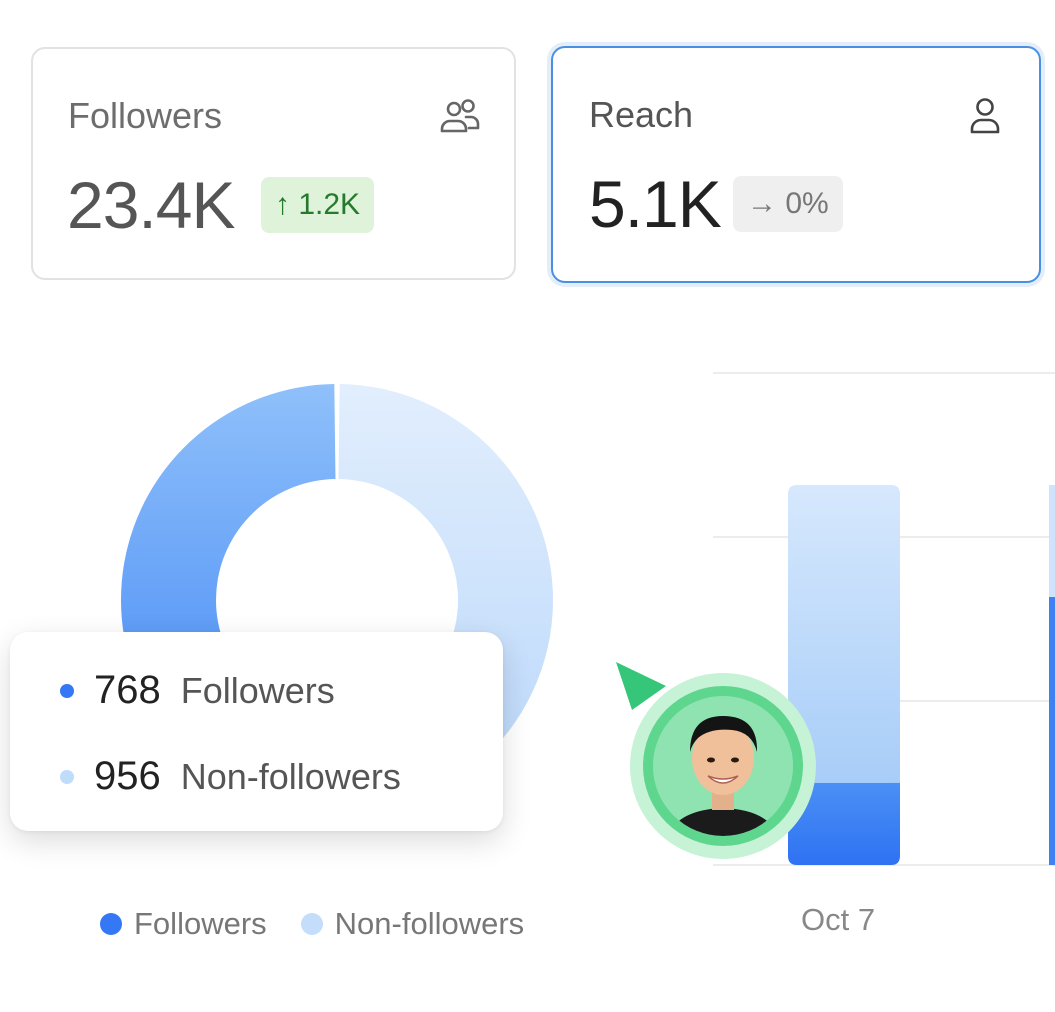 Image resolution: width=1055 pixels, height=1012 pixels. Describe the element at coordinates (655, 204) in the screenshot. I see `reach-card-value: 5.1K` at that location.